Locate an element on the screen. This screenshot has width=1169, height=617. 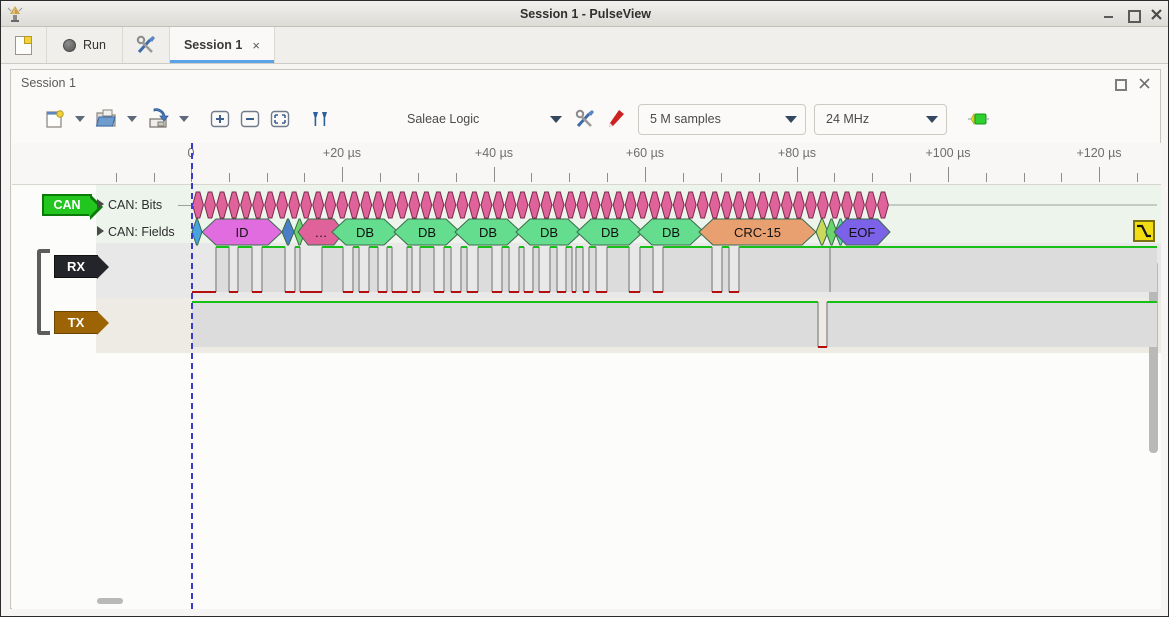
save-button is located at coordinates (158, 119).